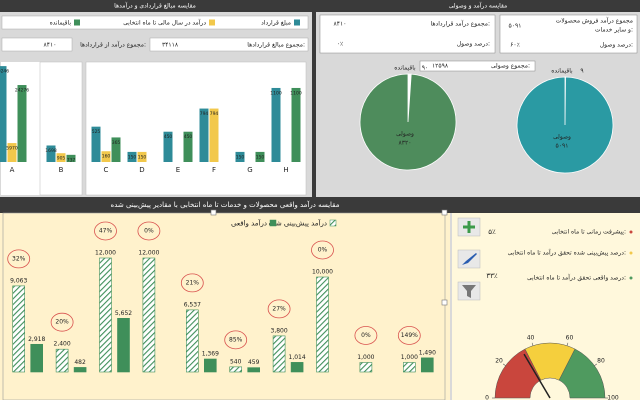  I want to click on bottom-title-bar, so click(320, 205).